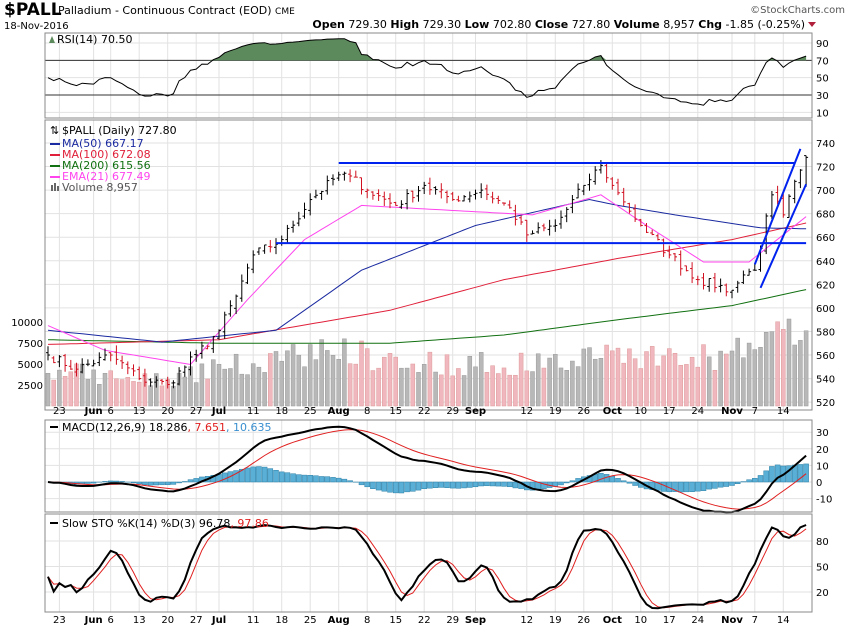 The width and height of the screenshot is (850, 633). I want to click on price-tick-label: 600, so click(825, 309).